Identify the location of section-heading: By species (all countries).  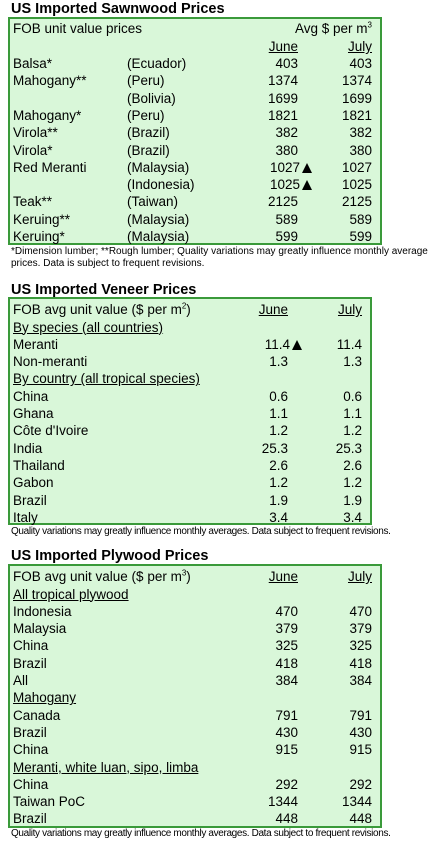
(88, 327).